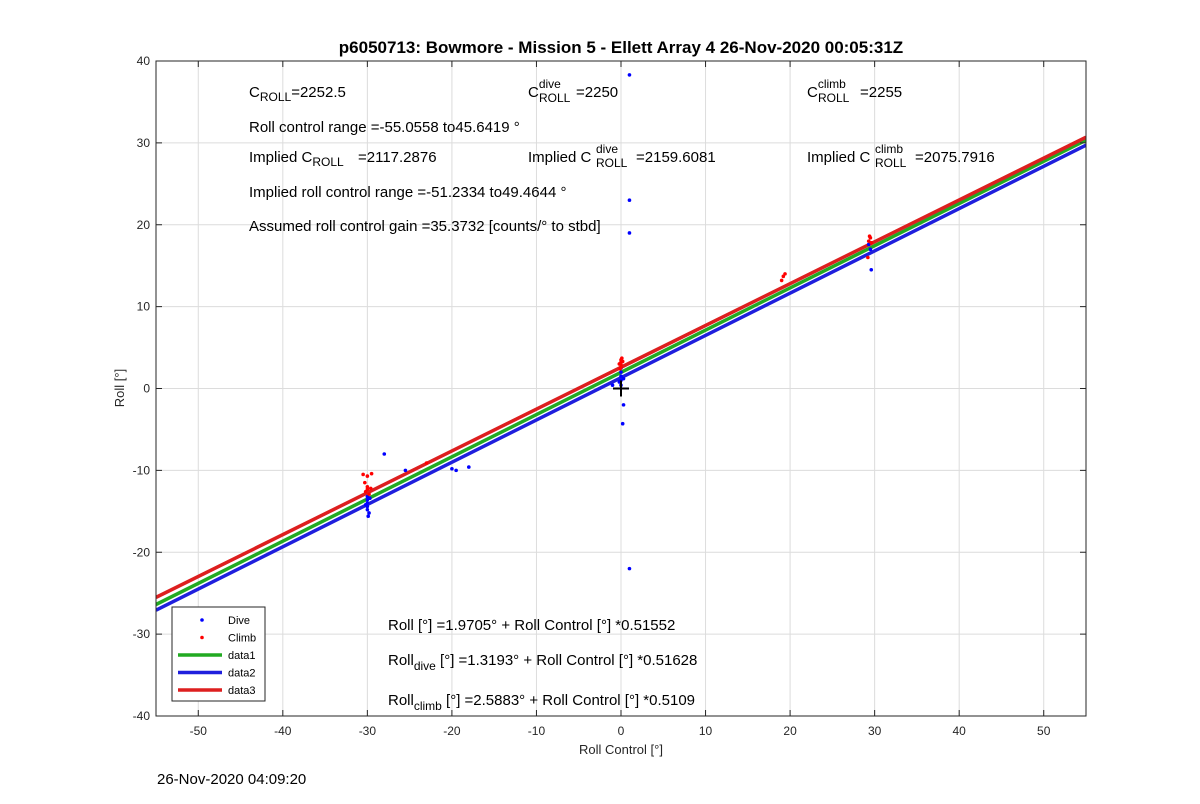 The width and height of the screenshot is (1200, 804). What do you see at coordinates (144, 225) in the screenshot?
I see `y-tick-label: 20` at bounding box center [144, 225].